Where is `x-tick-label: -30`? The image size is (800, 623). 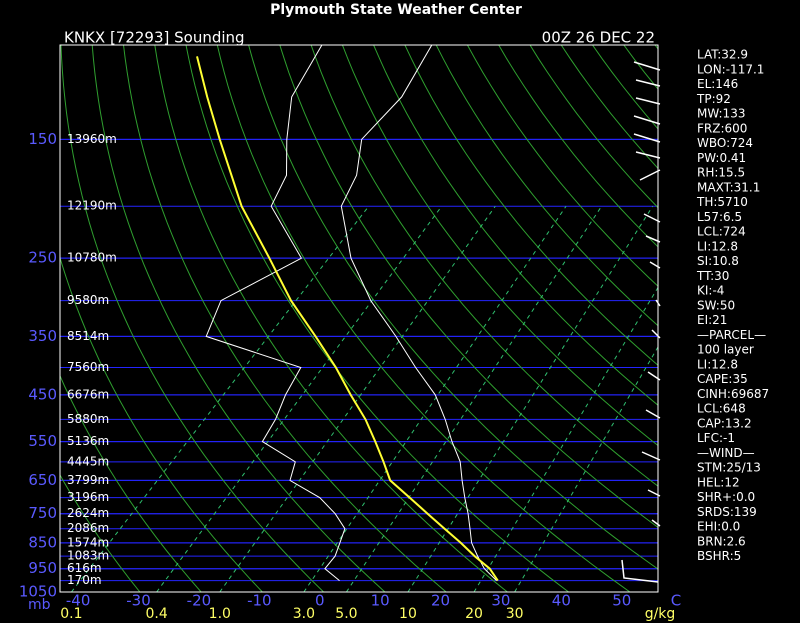 x-tick-label: -30 is located at coordinates (138, 601).